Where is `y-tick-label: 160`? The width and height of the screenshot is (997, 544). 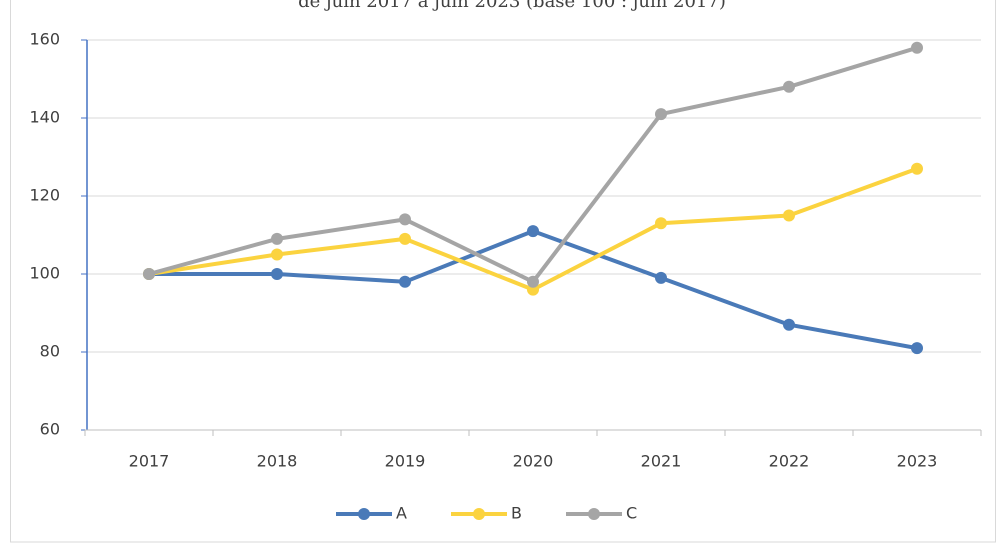
y-tick-label: 160 is located at coordinates (44, 39).